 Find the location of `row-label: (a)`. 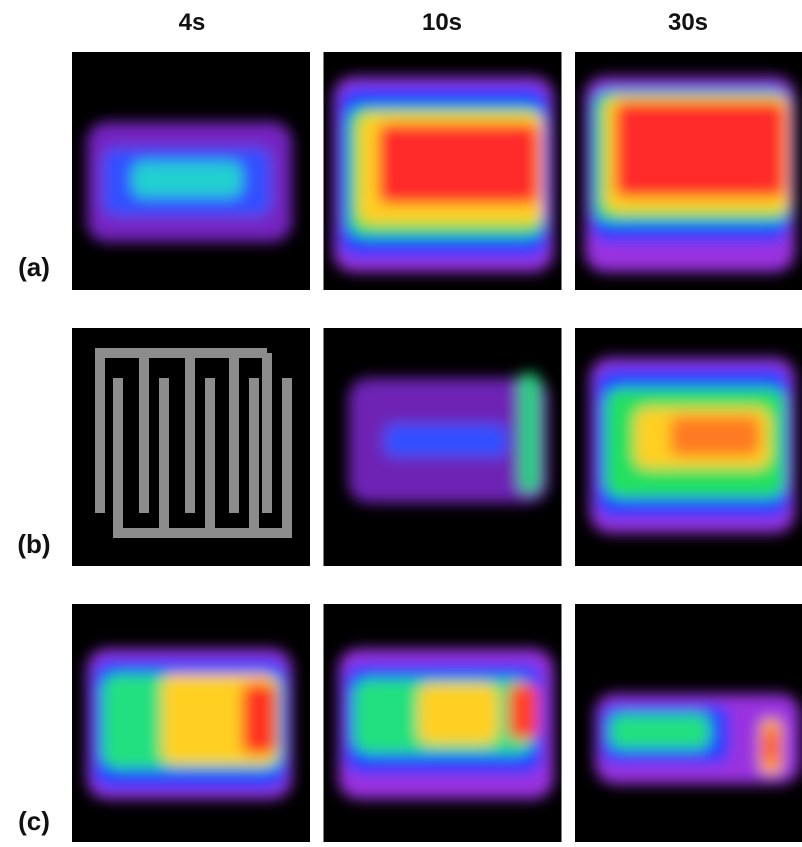

row-label: (a) is located at coordinates (34, 267).